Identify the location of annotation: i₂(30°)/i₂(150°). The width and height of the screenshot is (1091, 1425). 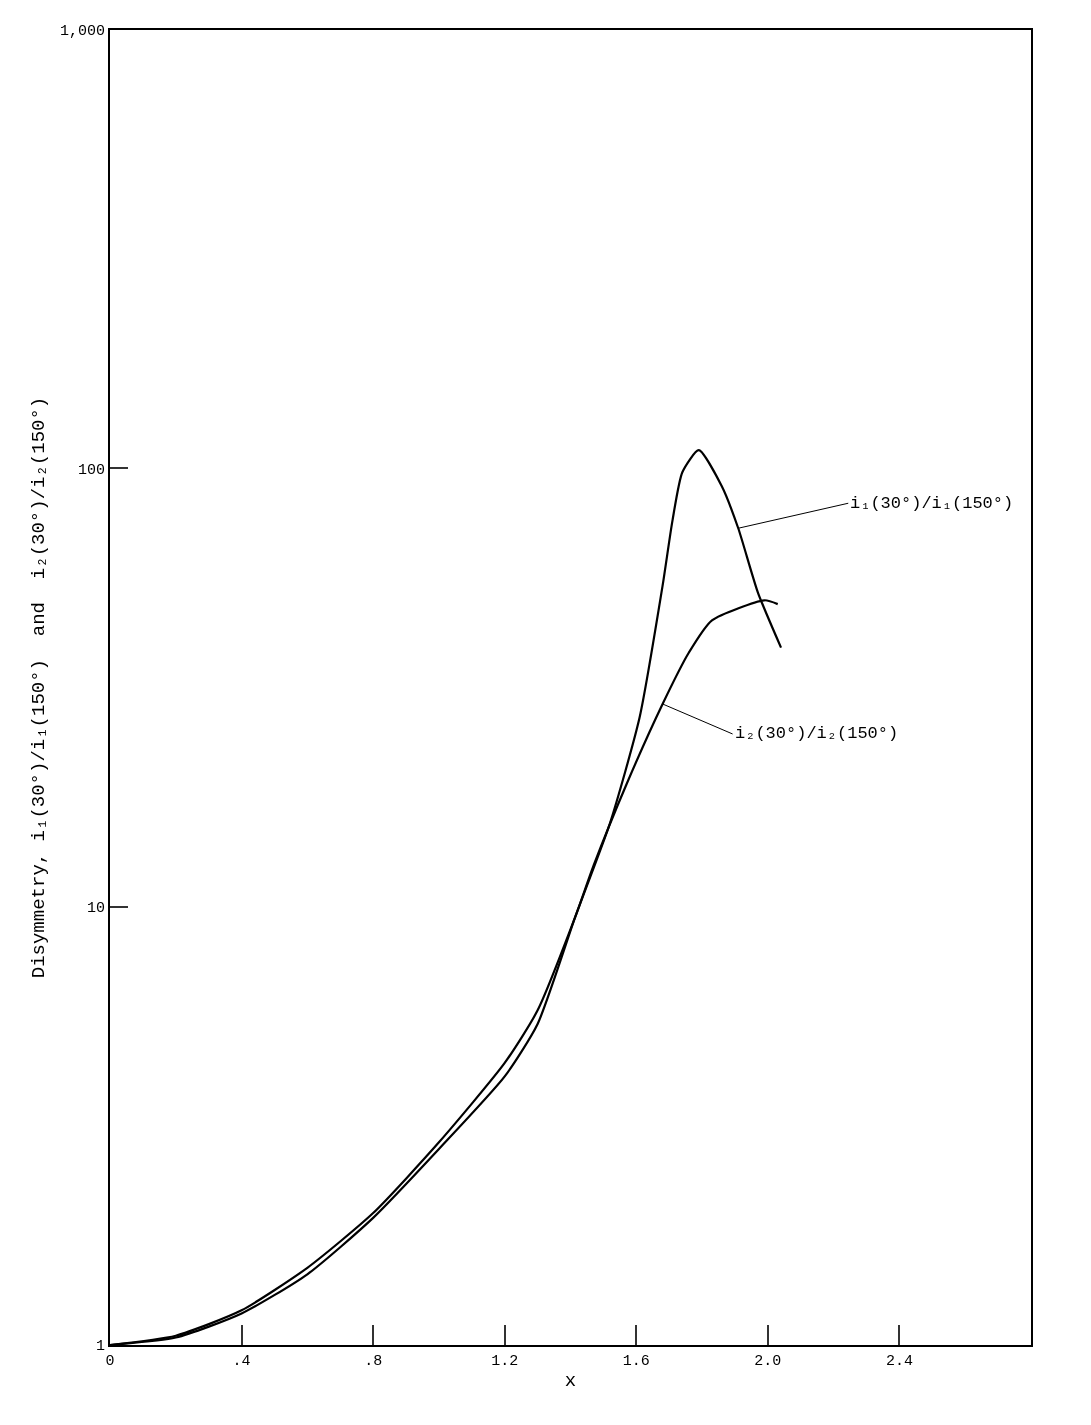
(817, 733).